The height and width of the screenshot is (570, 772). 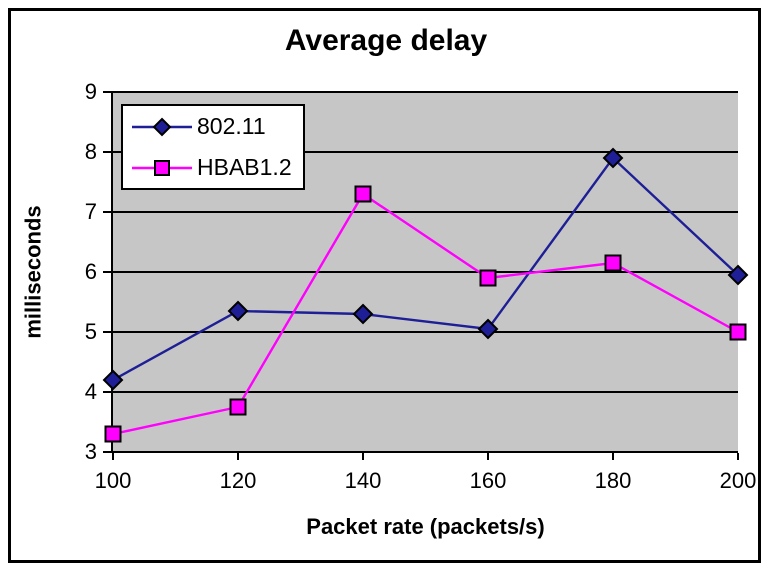 I want to click on legend: 802.11 HBAB1.2, so click(x=213, y=147).